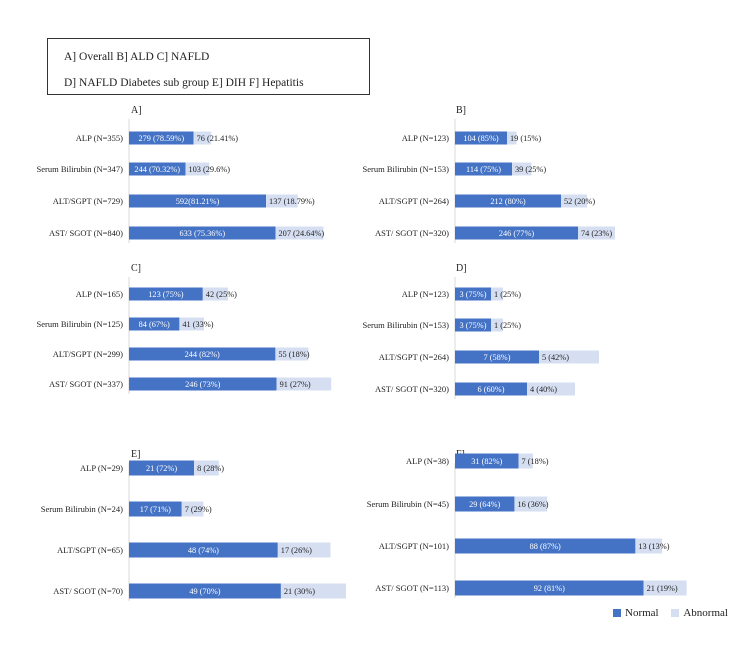 The width and height of the screenshot is (750, 656). I want to click on panel-c-category-label: Serum Bilirubin (N=125), so click(80, 324).